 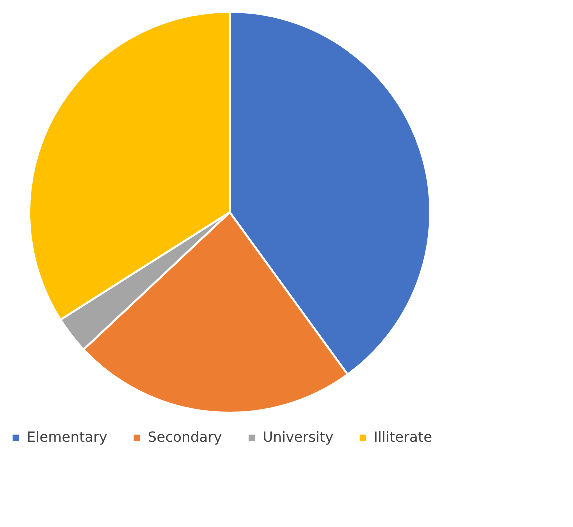 I want to click on legend-label: Illiterate, so click(x=403, y=438).